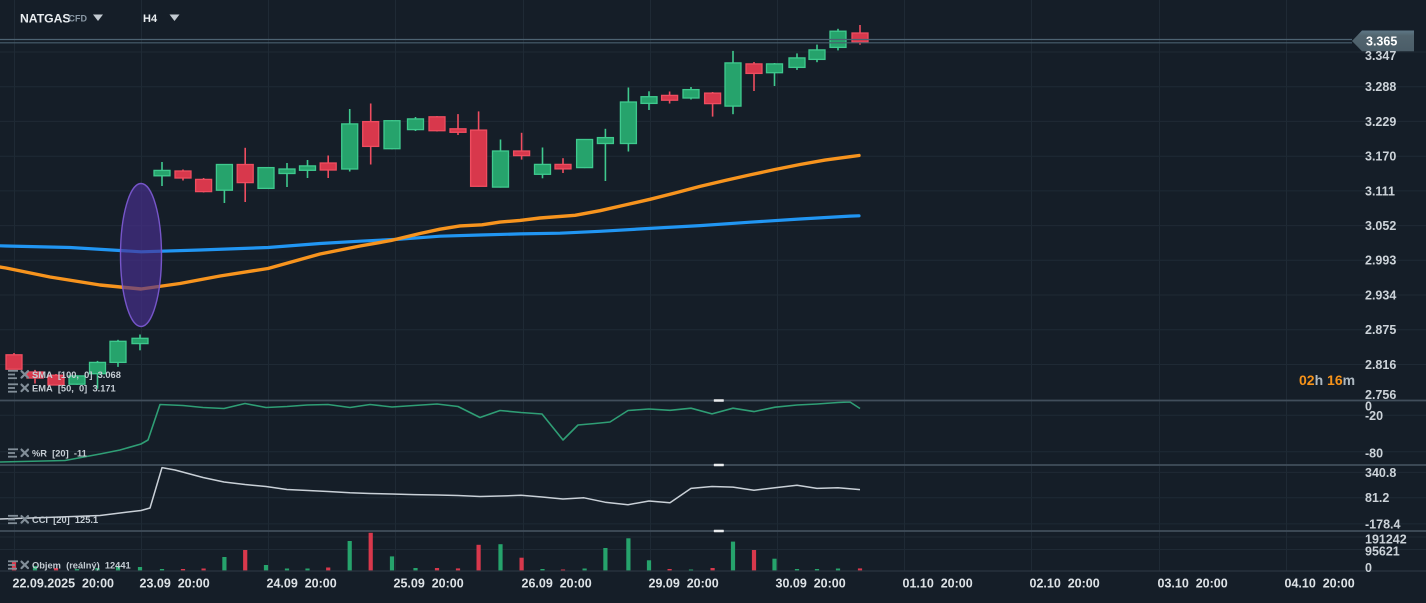  What do you see at coordinates (684, 583) in the screenshot?
I see `svg-text: 29.09 20:00` at bounding box center [684, 583].